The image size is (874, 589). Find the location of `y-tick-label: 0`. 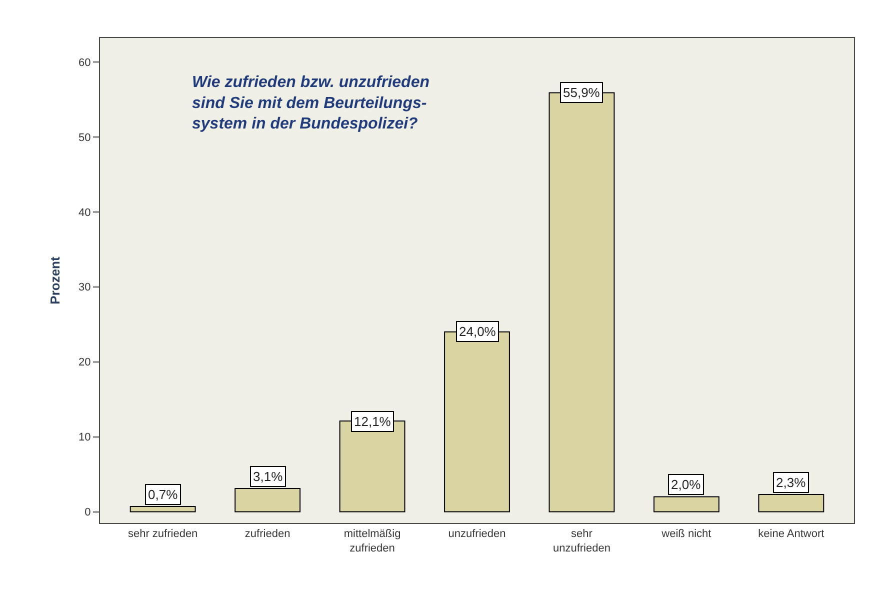

y-tick-label: 0 is located at coordinates (87, 512).